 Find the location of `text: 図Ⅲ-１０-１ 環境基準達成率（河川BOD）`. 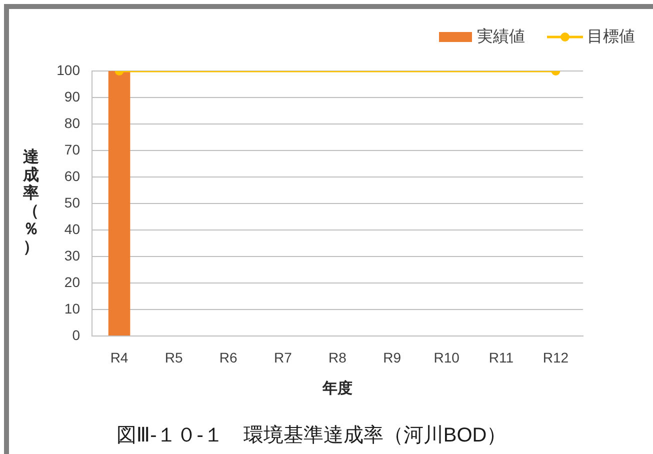

text: 図Ⅲ-１０-１ 環境基準達成率（河川BOD） is located at coordinates (311, 435).